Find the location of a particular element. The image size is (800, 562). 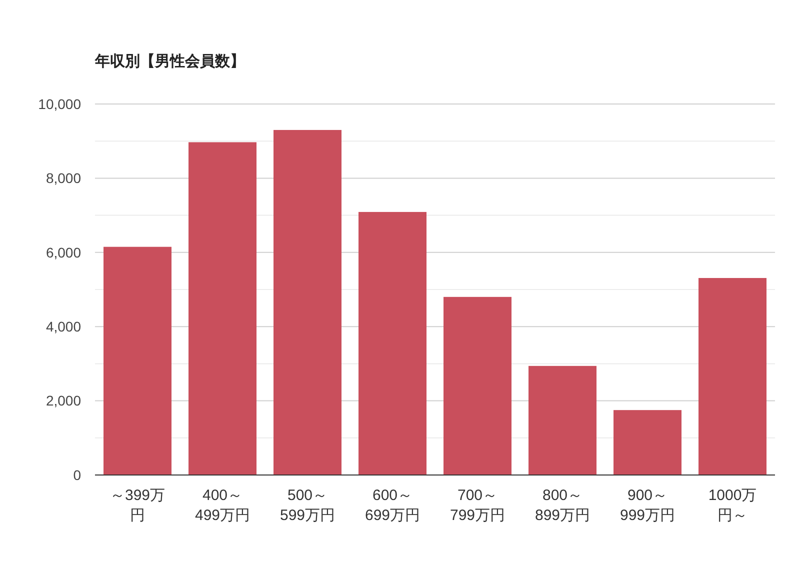

x-tick-label: ～399万円 is located at coordinates (138, 505).